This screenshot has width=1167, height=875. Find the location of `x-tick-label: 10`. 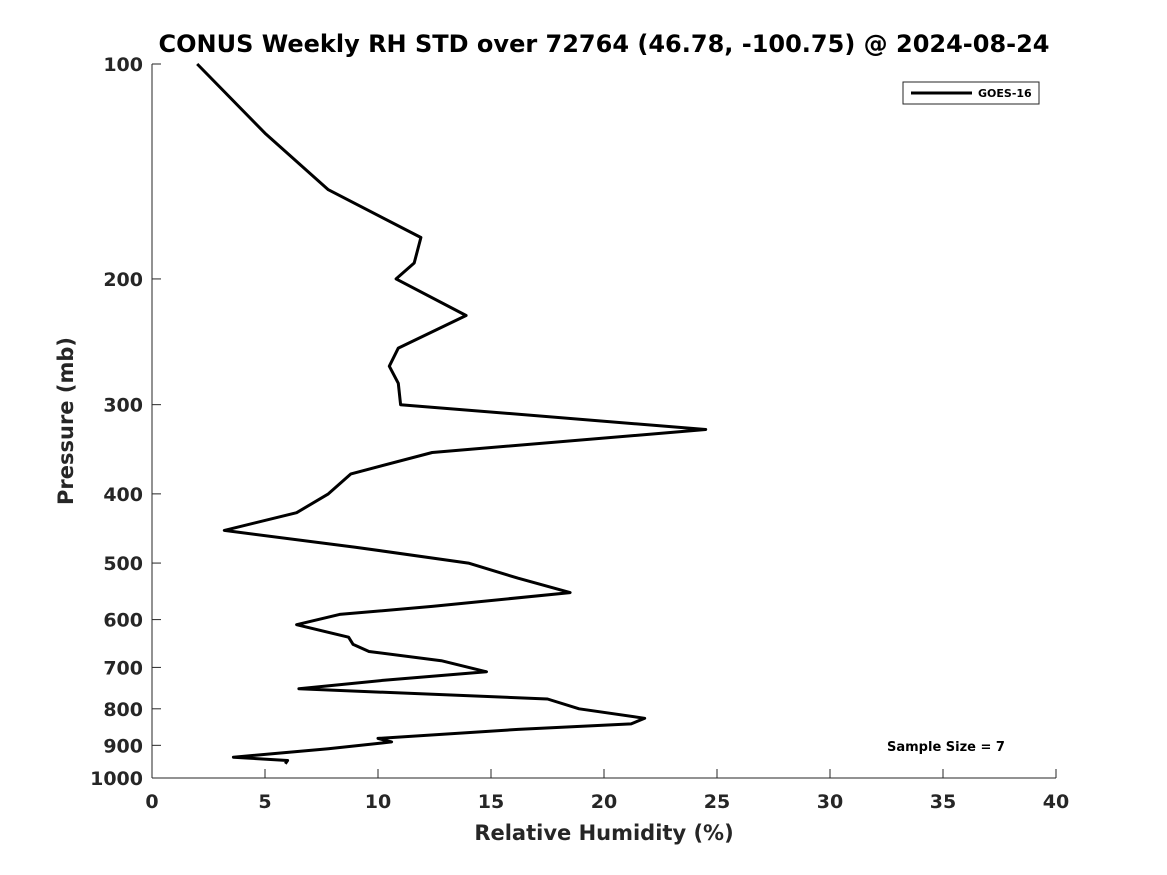

x-tick-label: 10 is located at coordinates (378, 802).